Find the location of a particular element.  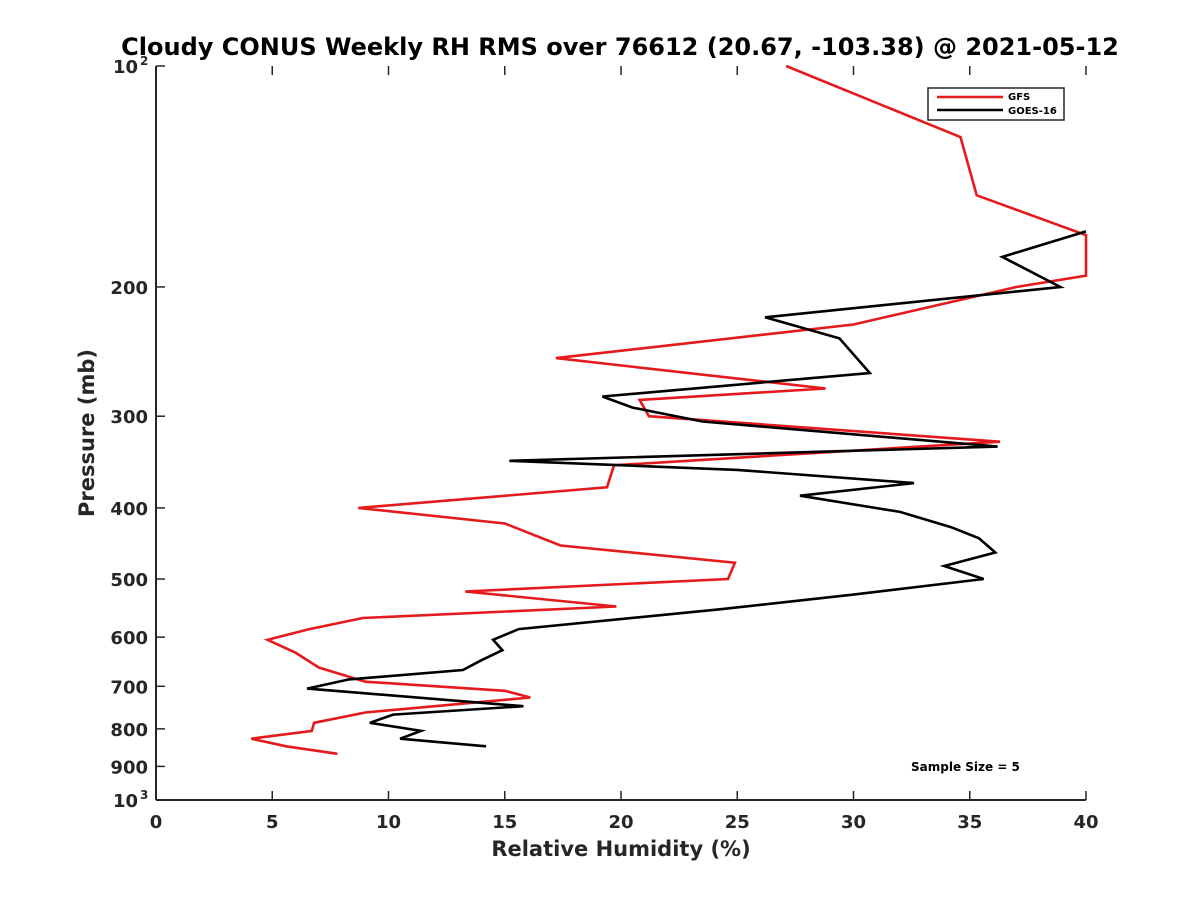

legend: GFS GOES-16 is located at coordinates (996, 104).